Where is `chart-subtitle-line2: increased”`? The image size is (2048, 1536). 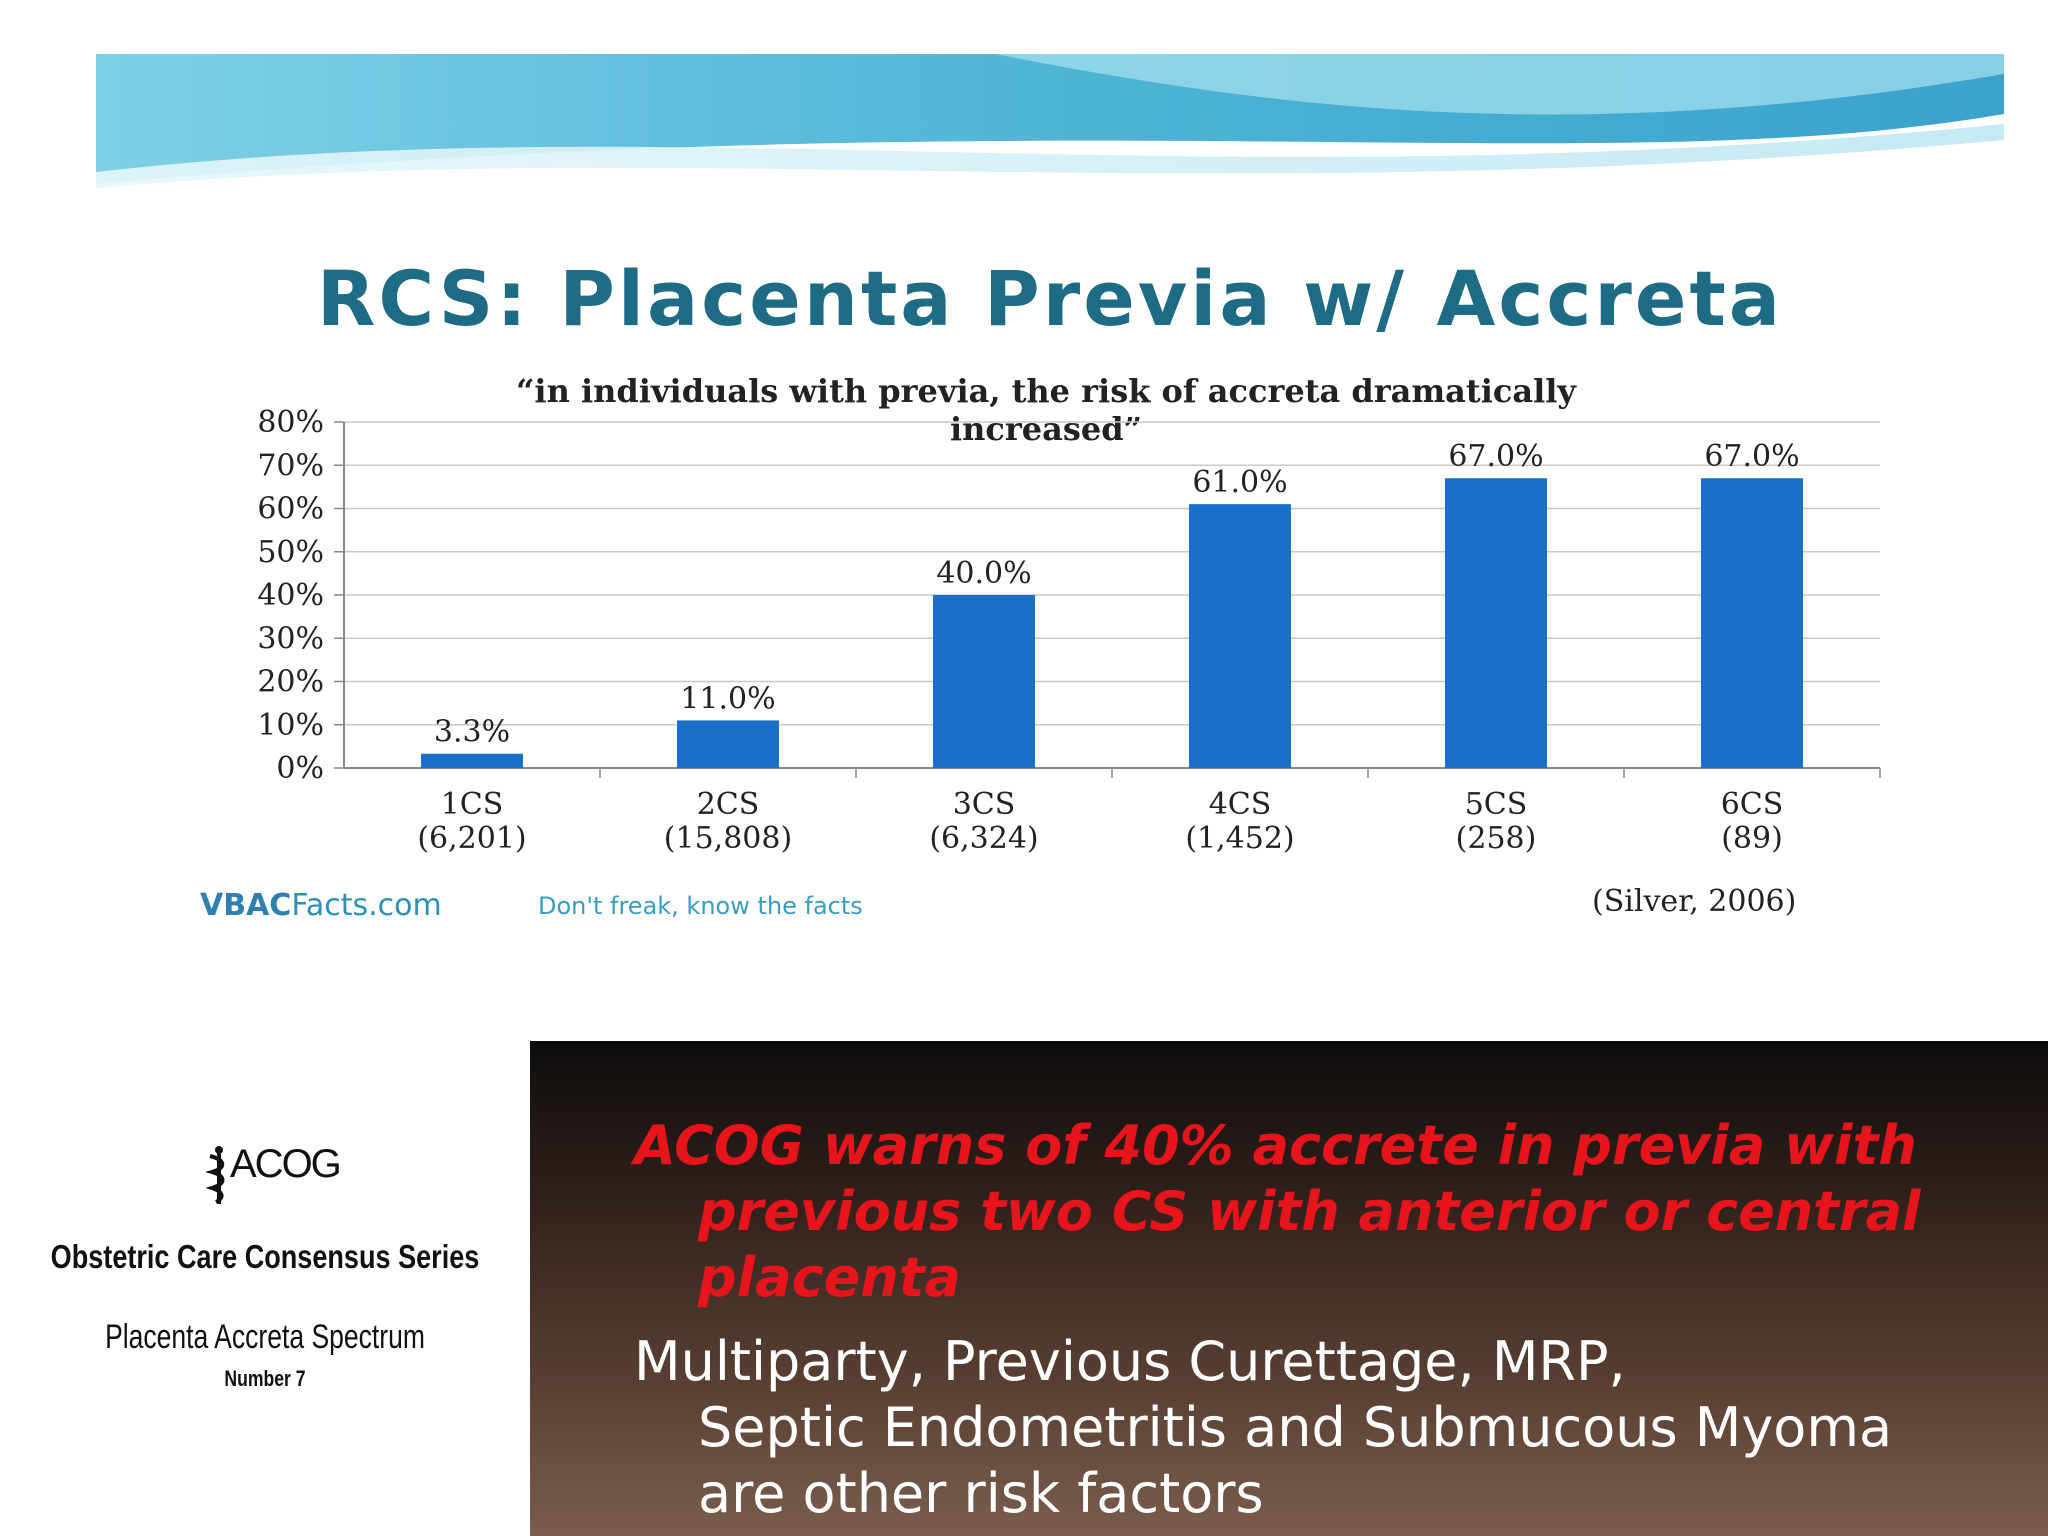 chart-subtitle-line2: increased” is located at coordinates (1045, 429).